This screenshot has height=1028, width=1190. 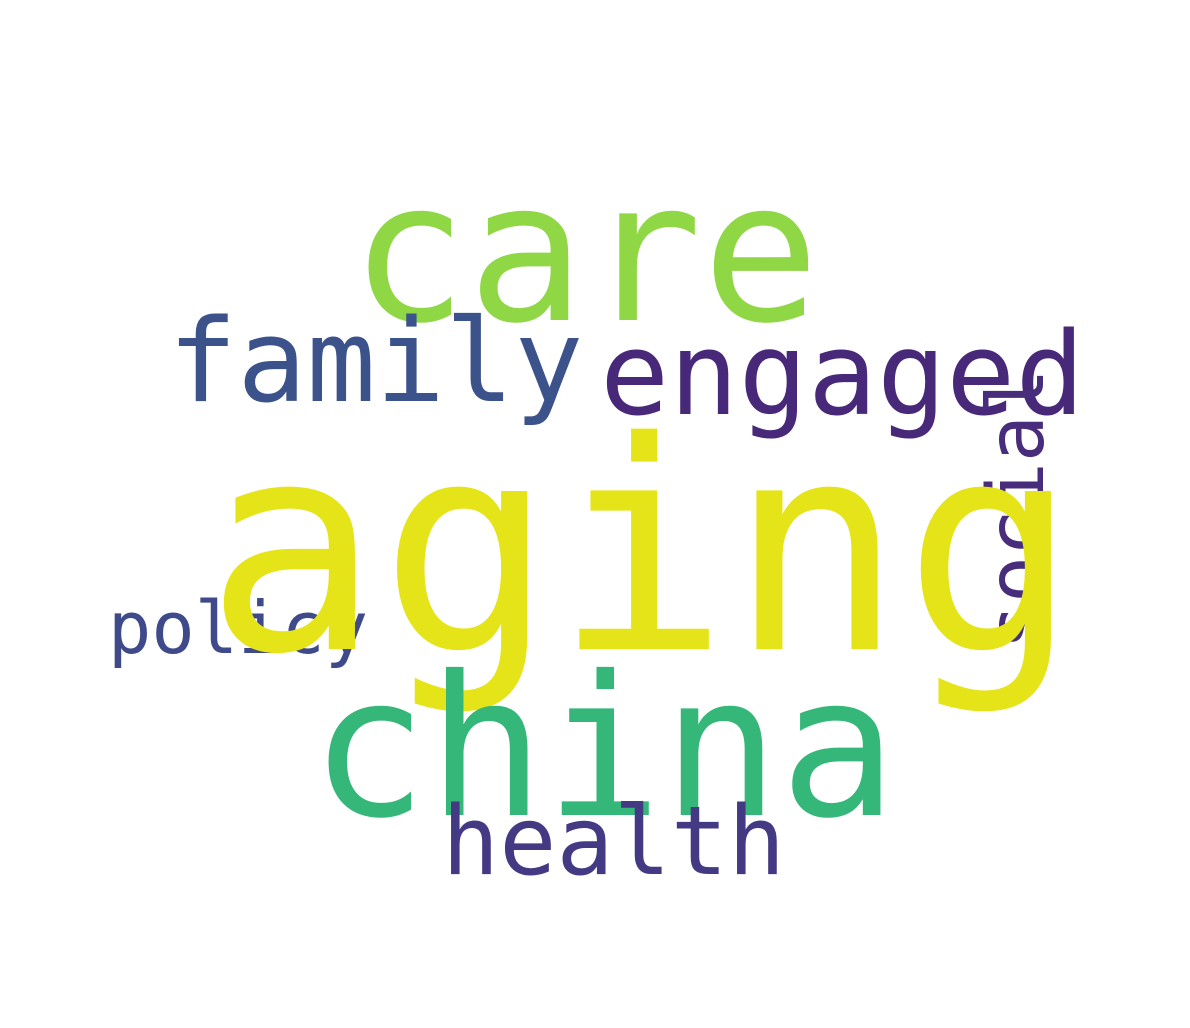 What do you see at coordinates (376, 362) in the screenshot?
I see `word-family: family` at bounding box center [376, 362].